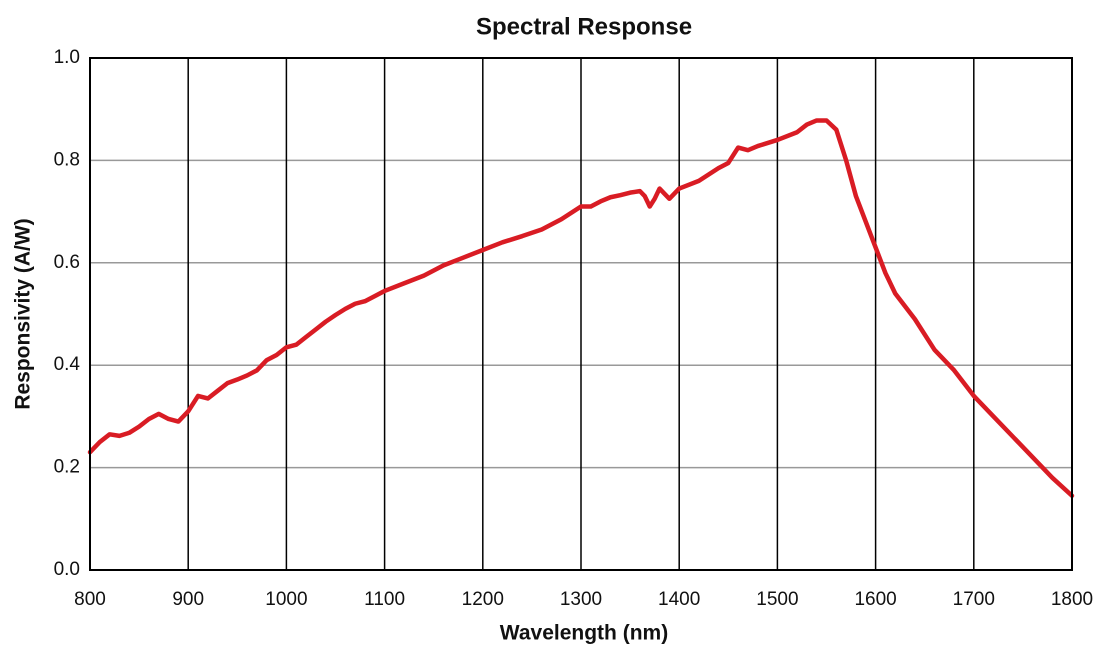  What do you see at coordinates (483, 599) in the screenshot?
I see `x-tick-label: 1200` at bounding box center [483, 599].